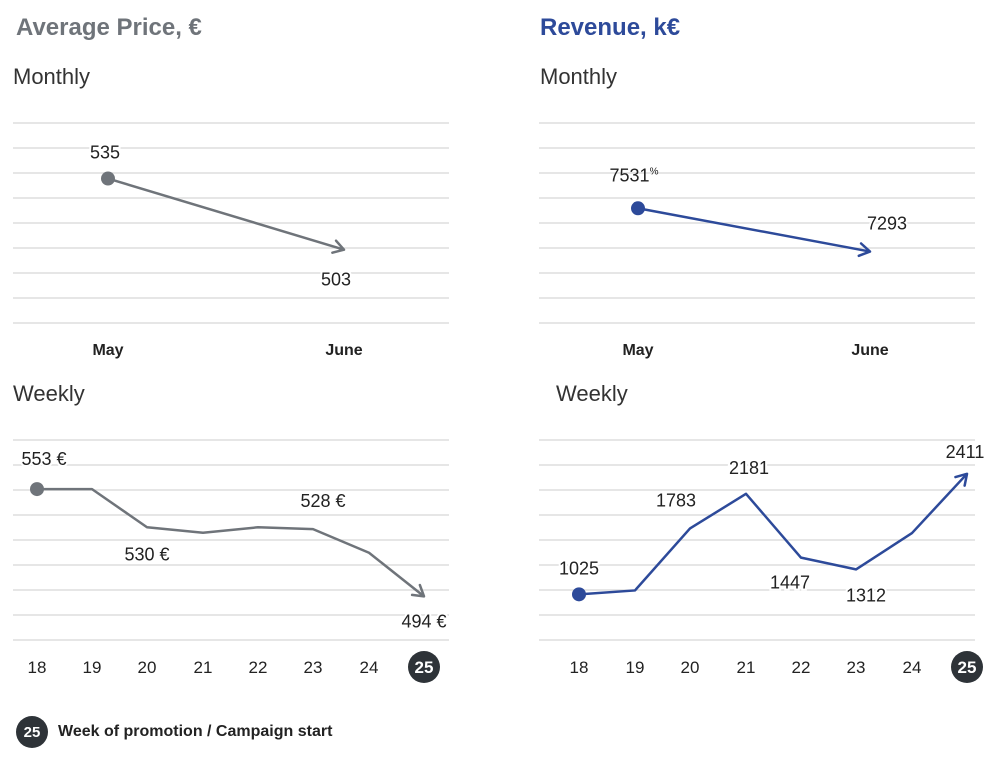 The height and width of the screenshot is (774, 999). What do you see at coordinates (634, 175) in the screenshot?
I see `revenue-monthly-data-label: 7531%` at bounding box center [634, 175].